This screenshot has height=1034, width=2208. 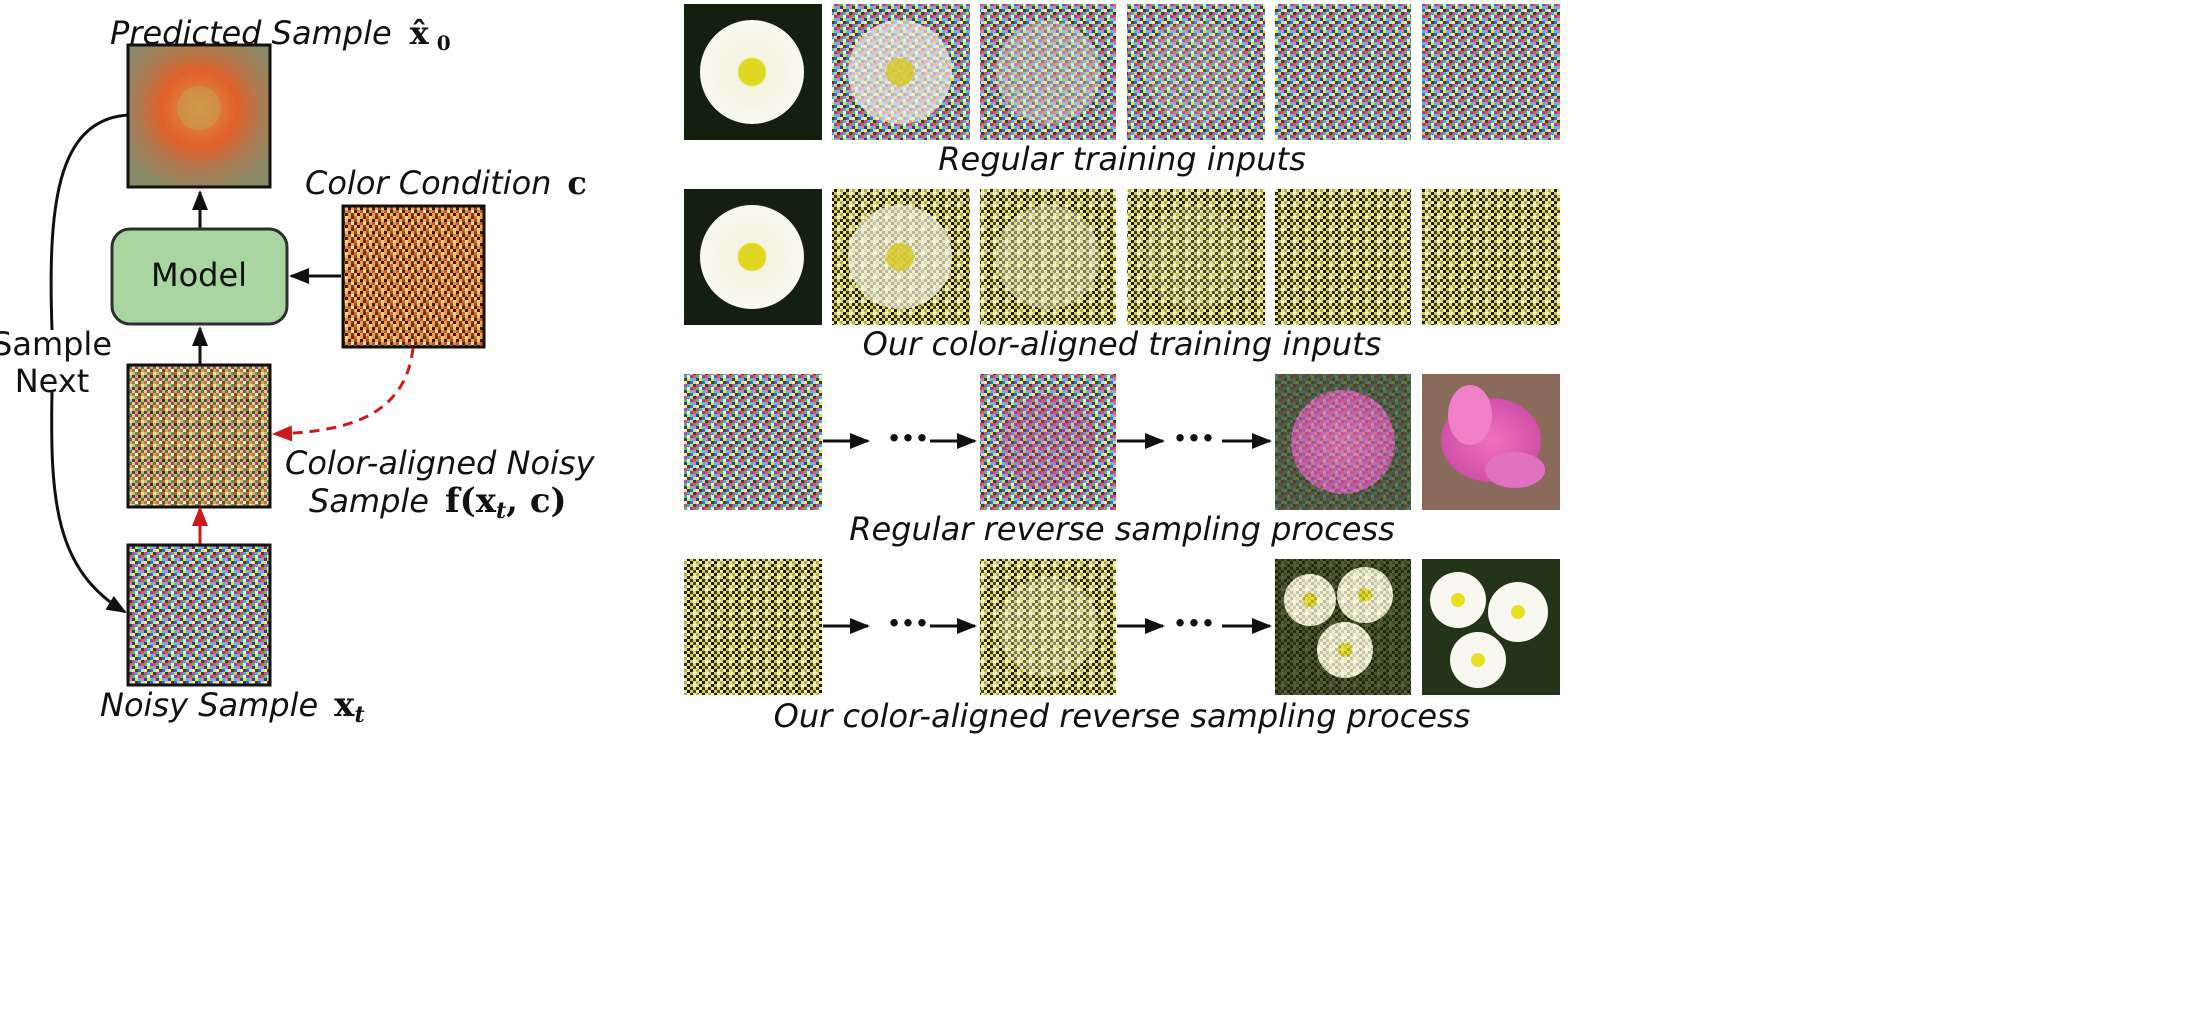 What do you see at coordinates (232, 706) in the screenshot?
I see `noisy-sample-label: Noisy Sample xt` at bounding box center [232, 706].